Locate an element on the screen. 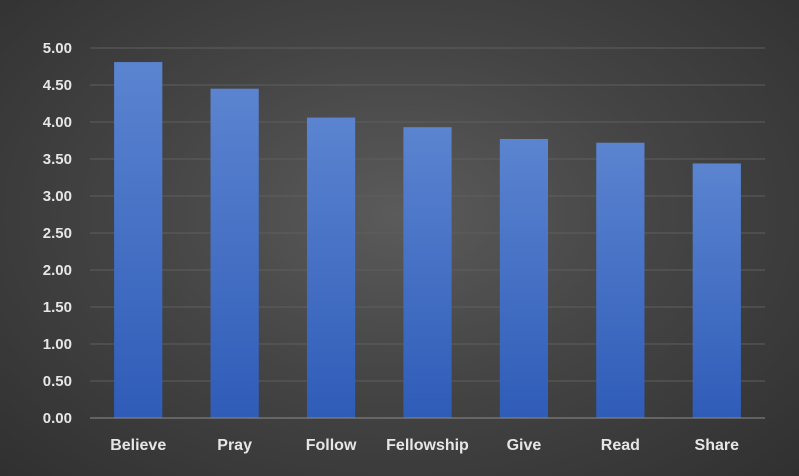 The height and width of the screenshot is (476, 799). bar-pray is located at coordinates (234, 253).